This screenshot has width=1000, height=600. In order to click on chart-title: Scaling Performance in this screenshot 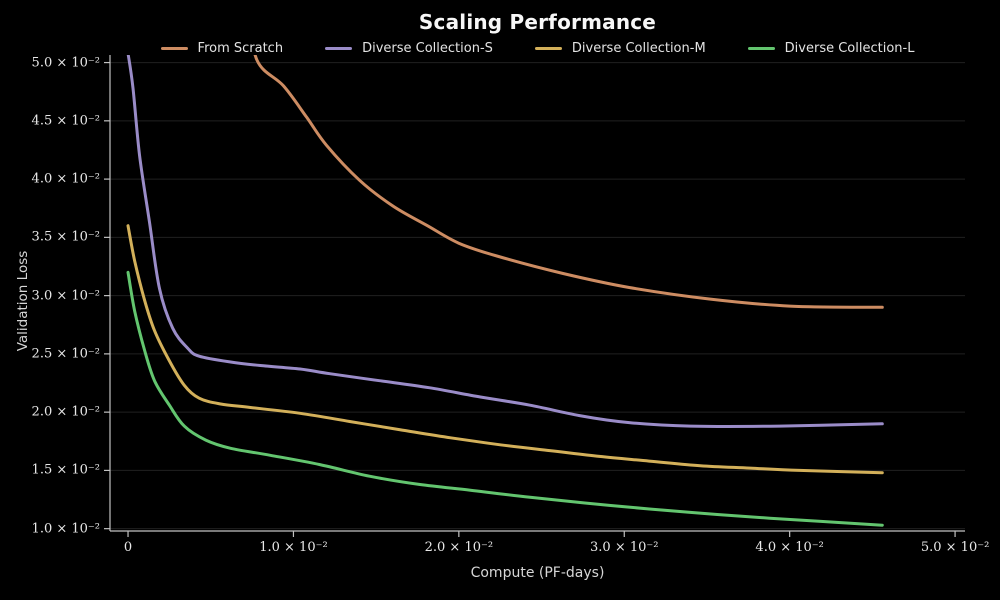, I will do `click(537, 22)`.